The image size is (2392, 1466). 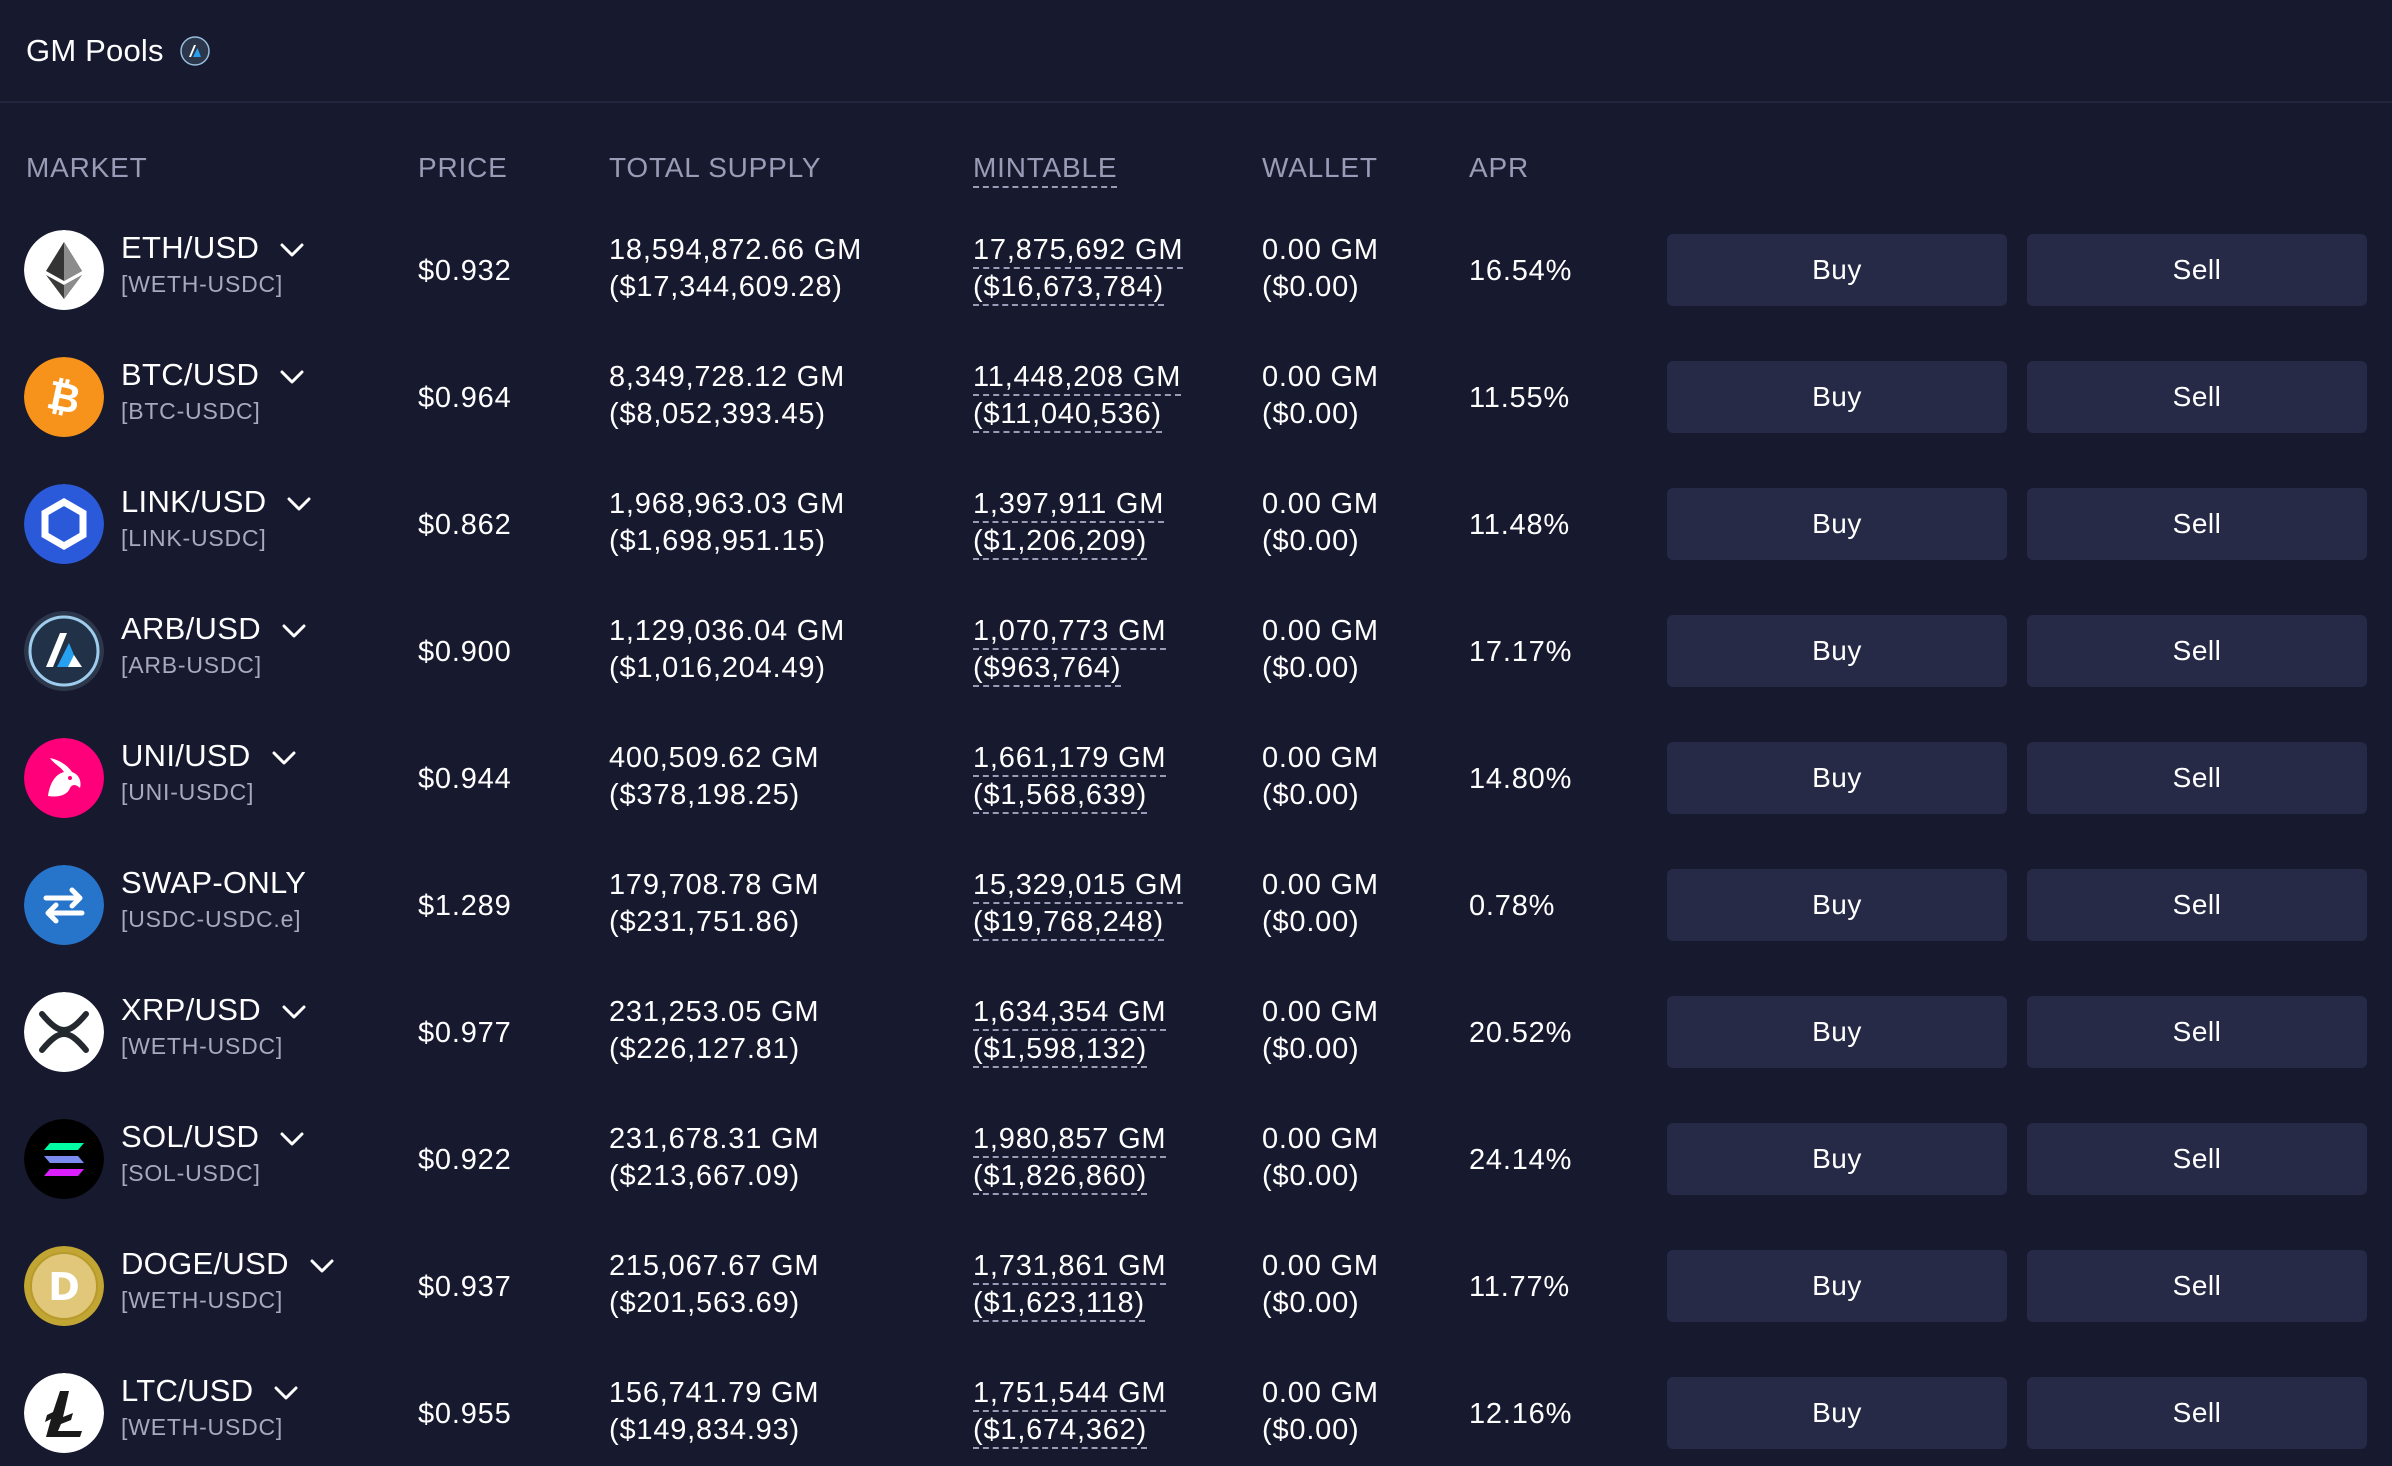 I want to click on market-name-label: XRP/USD, so click(x=191, y=1009).